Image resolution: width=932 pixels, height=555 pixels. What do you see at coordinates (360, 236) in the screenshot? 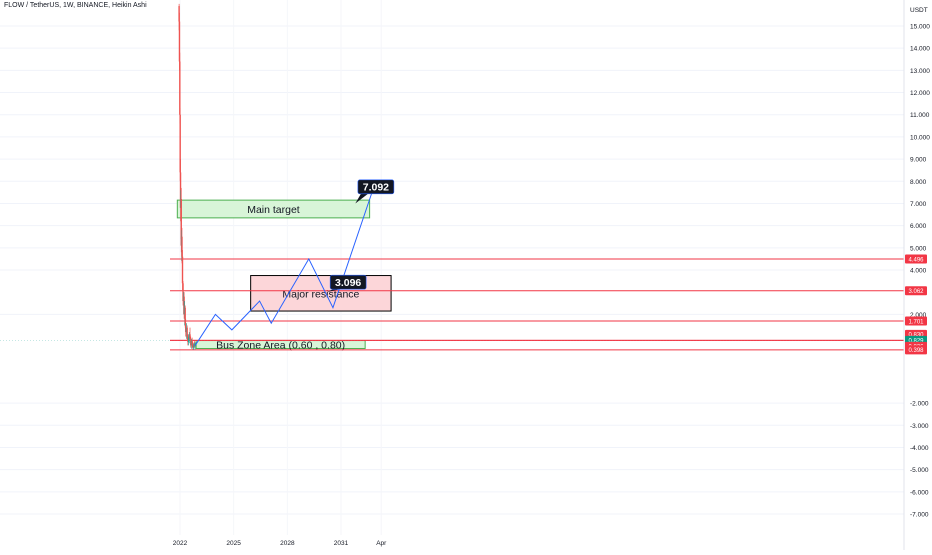
I see `callouts: 7.092 3.096` at bounding box center [360, 236].